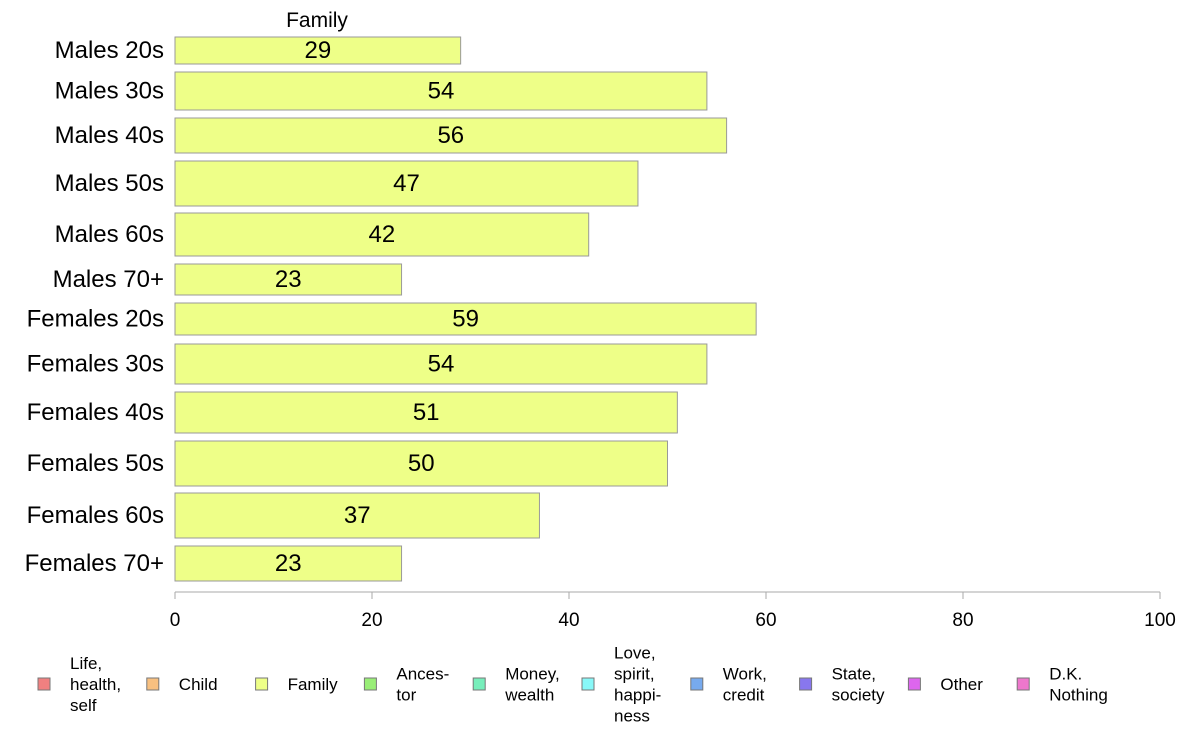  I want to click on category-label: Males 20s, so click(109, 50).